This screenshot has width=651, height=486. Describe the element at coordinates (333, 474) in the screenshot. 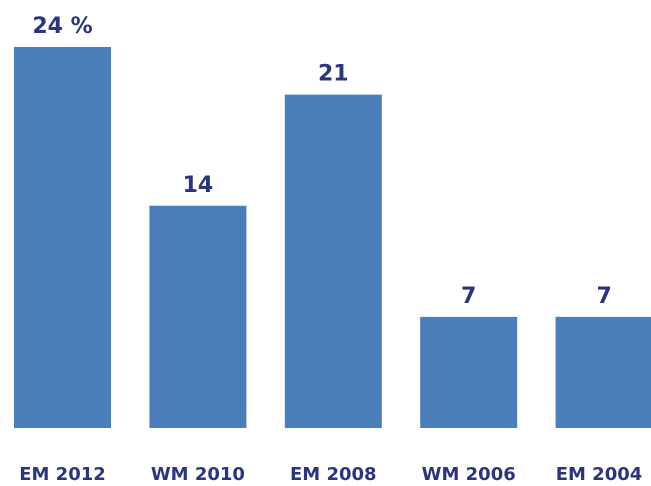

I see `x-tick-label: EM 2008` at that location.